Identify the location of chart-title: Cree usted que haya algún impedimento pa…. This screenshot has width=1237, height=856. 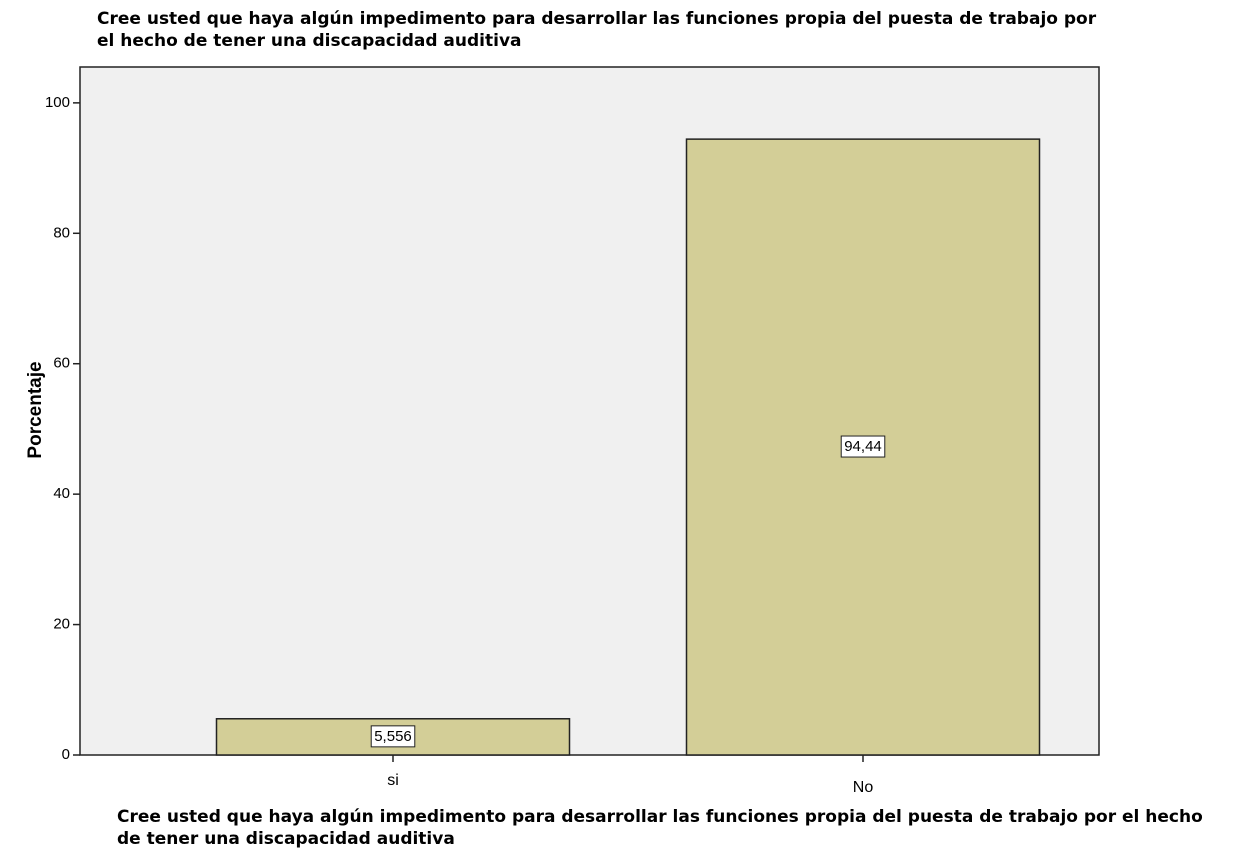
(597, 30).